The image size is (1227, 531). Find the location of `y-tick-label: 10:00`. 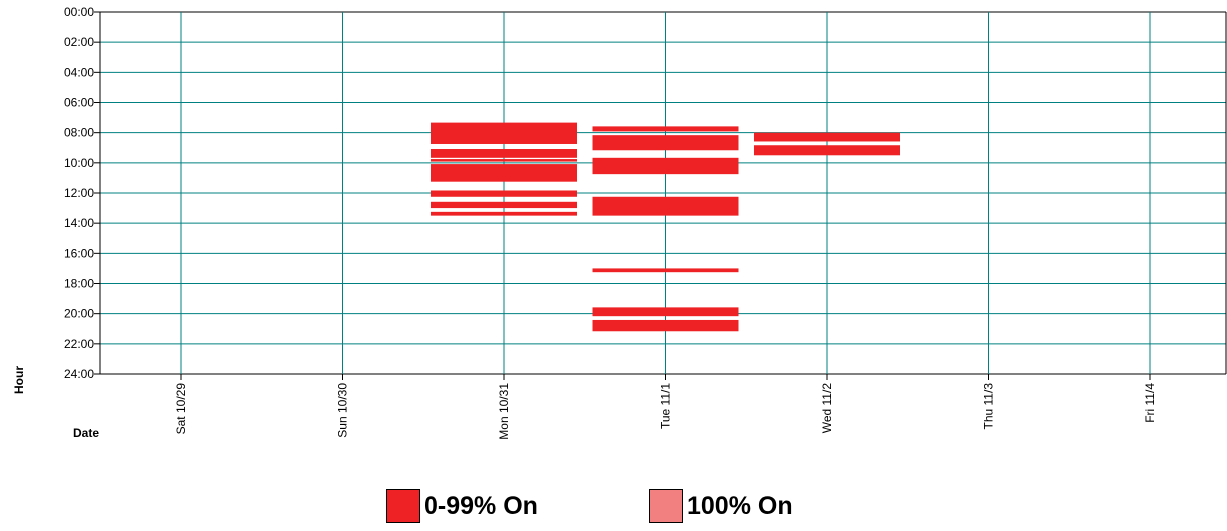

y-tick-label: 10:00 is located at coordinates (79, 163).